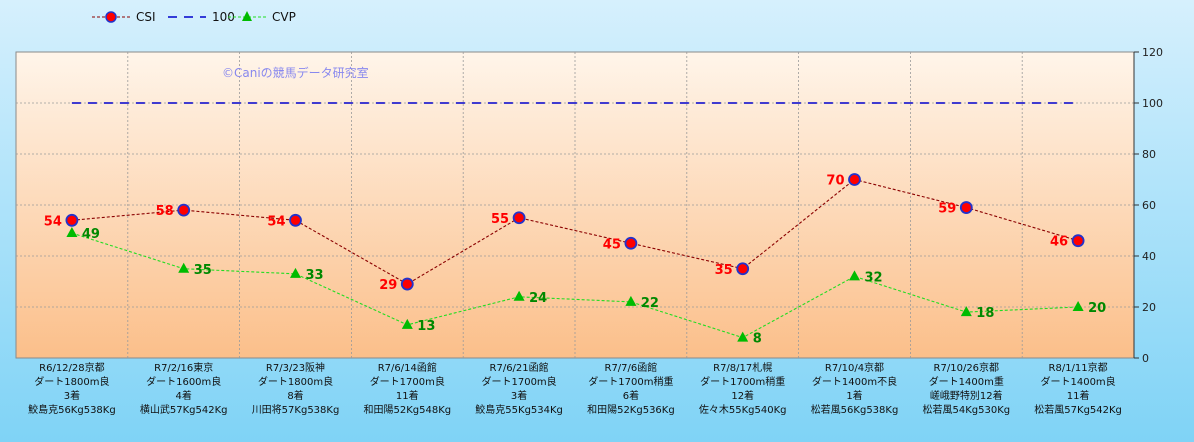 This screenshot has width=1194, height=442. I want to click on x-tick-label: R7/10/26京都ダート1400m重嵯峨野特別12着松若風54Kg530Kg, so click(966, 388).